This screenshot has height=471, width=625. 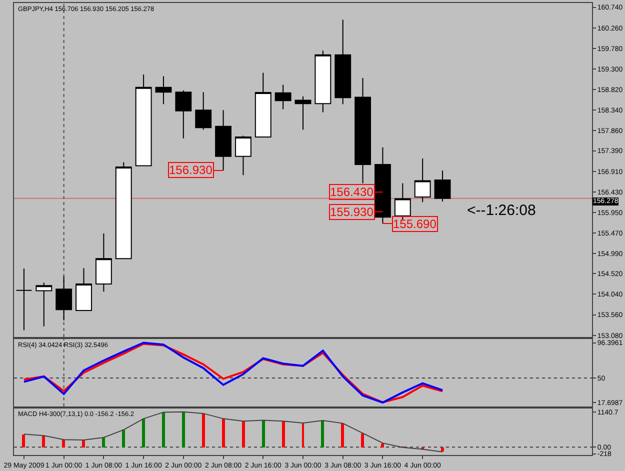 I want to click on annotation: <--1:26:08, so click(x=501, y=210).